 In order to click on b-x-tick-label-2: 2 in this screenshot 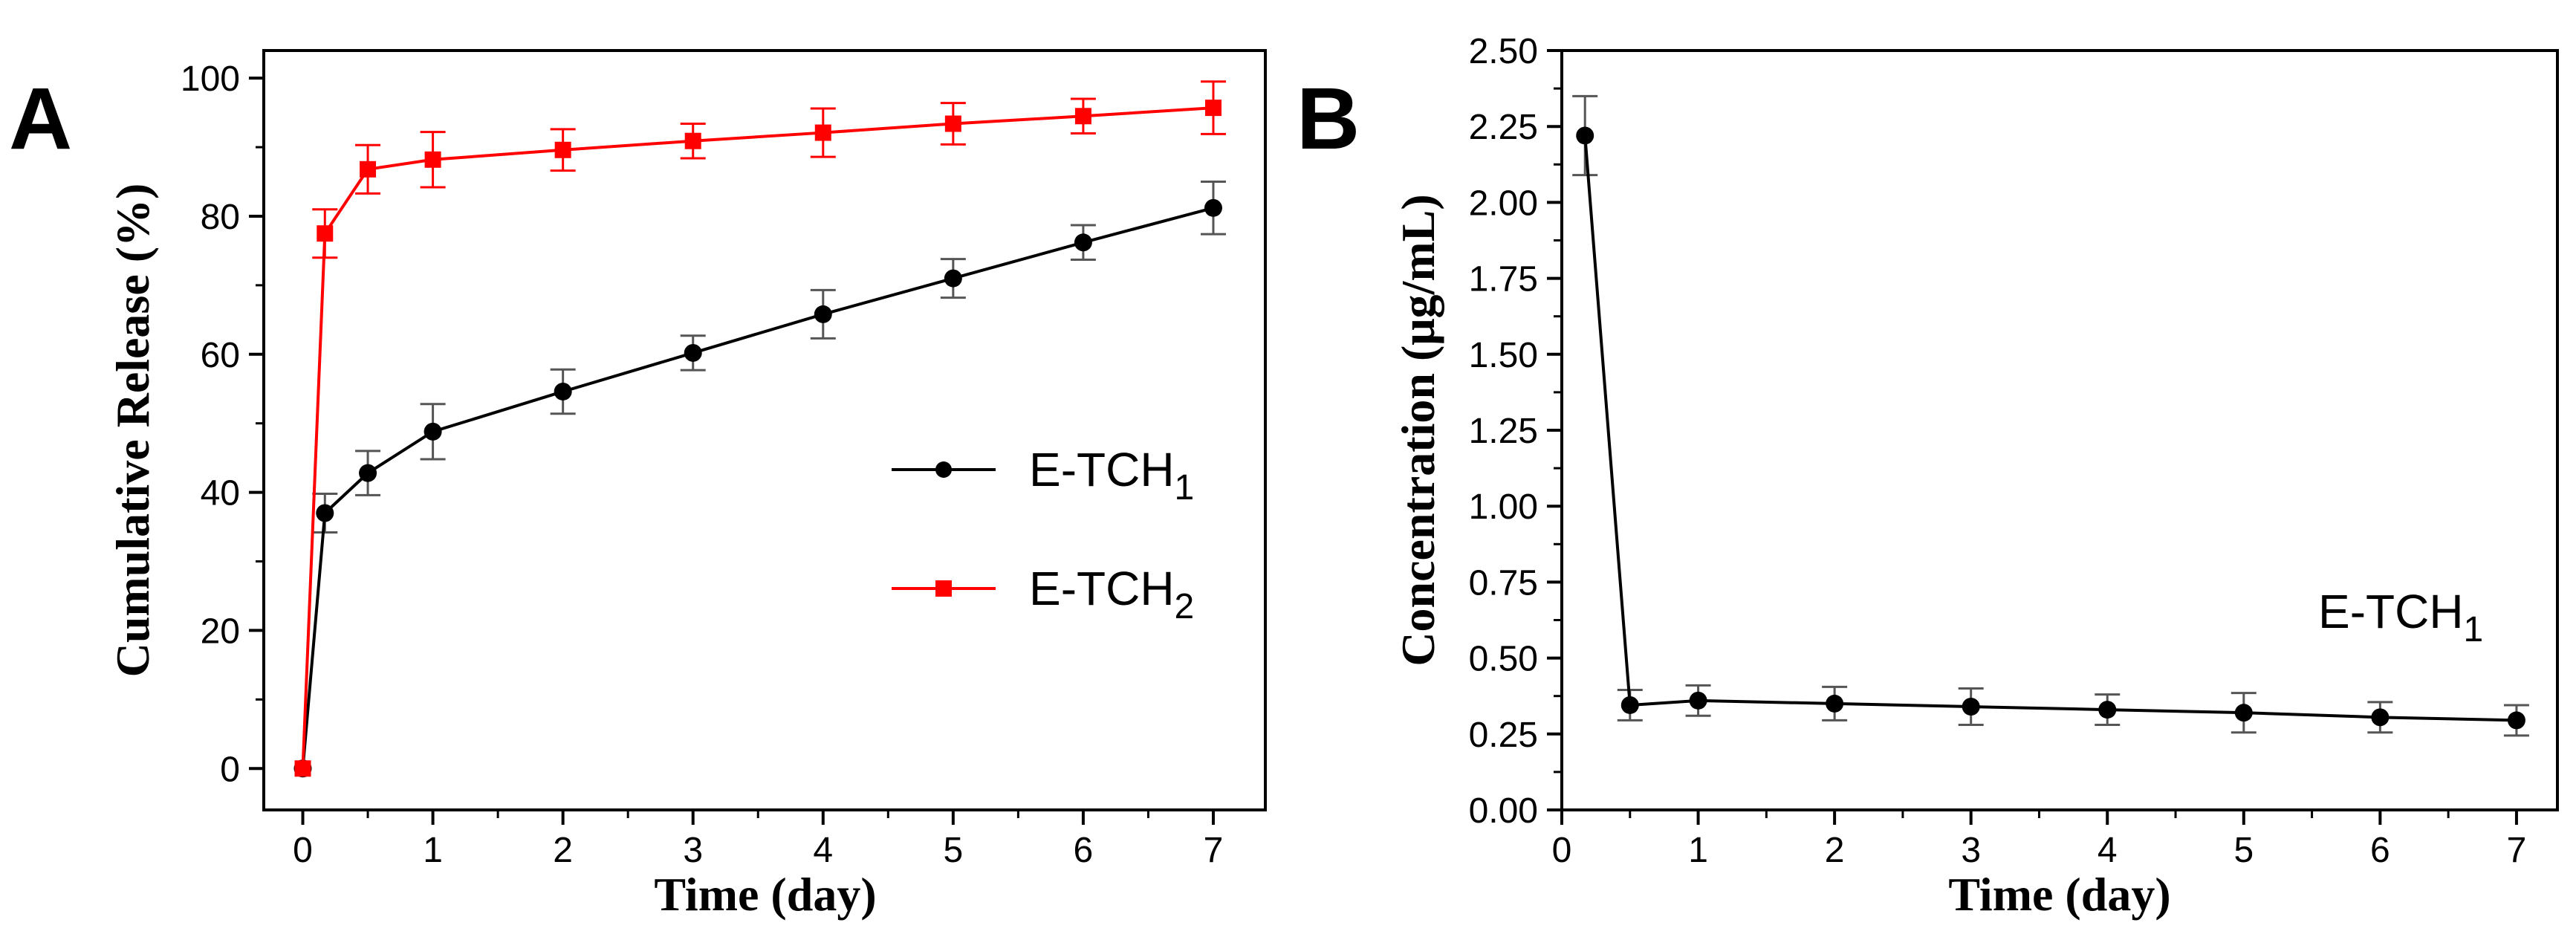, I will do `click(1835, 850)`.